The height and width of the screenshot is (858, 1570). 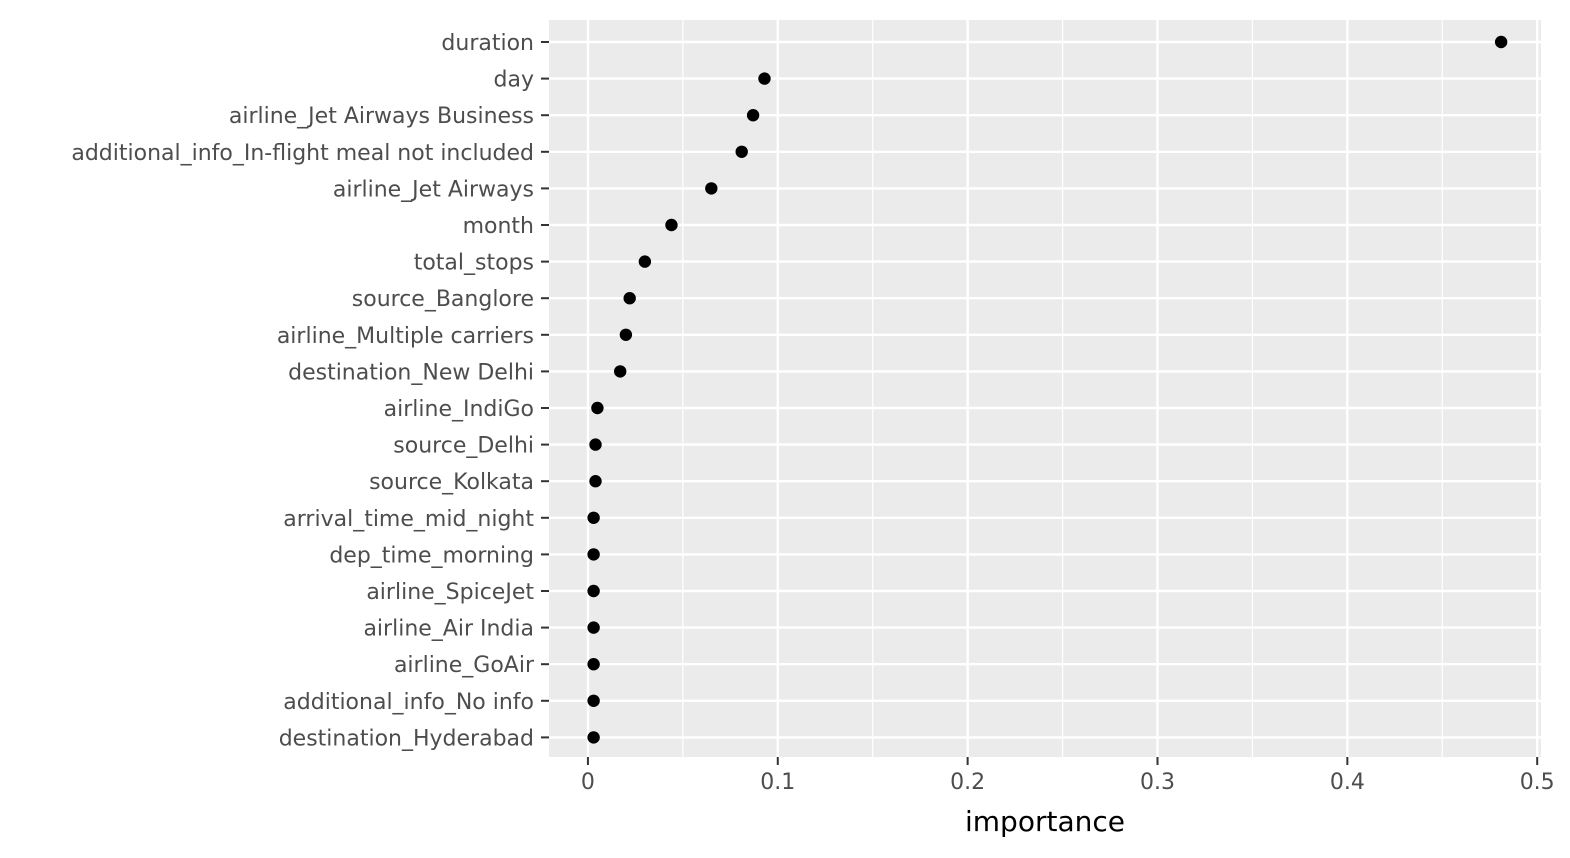 What do you see at coordinates (1157, 782) in the screenshot?
I see `x-tick-label: 0.3` at bounding box center [1157, 782].